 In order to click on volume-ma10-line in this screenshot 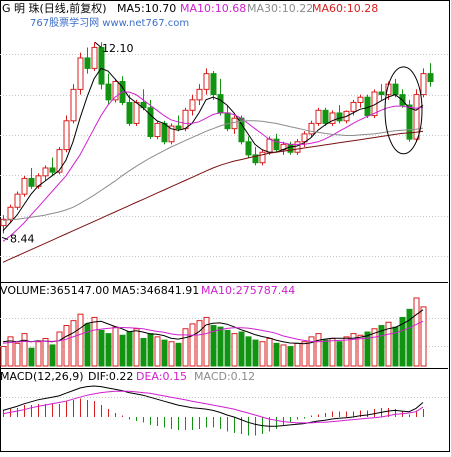, I will do `click(213, 332)`.